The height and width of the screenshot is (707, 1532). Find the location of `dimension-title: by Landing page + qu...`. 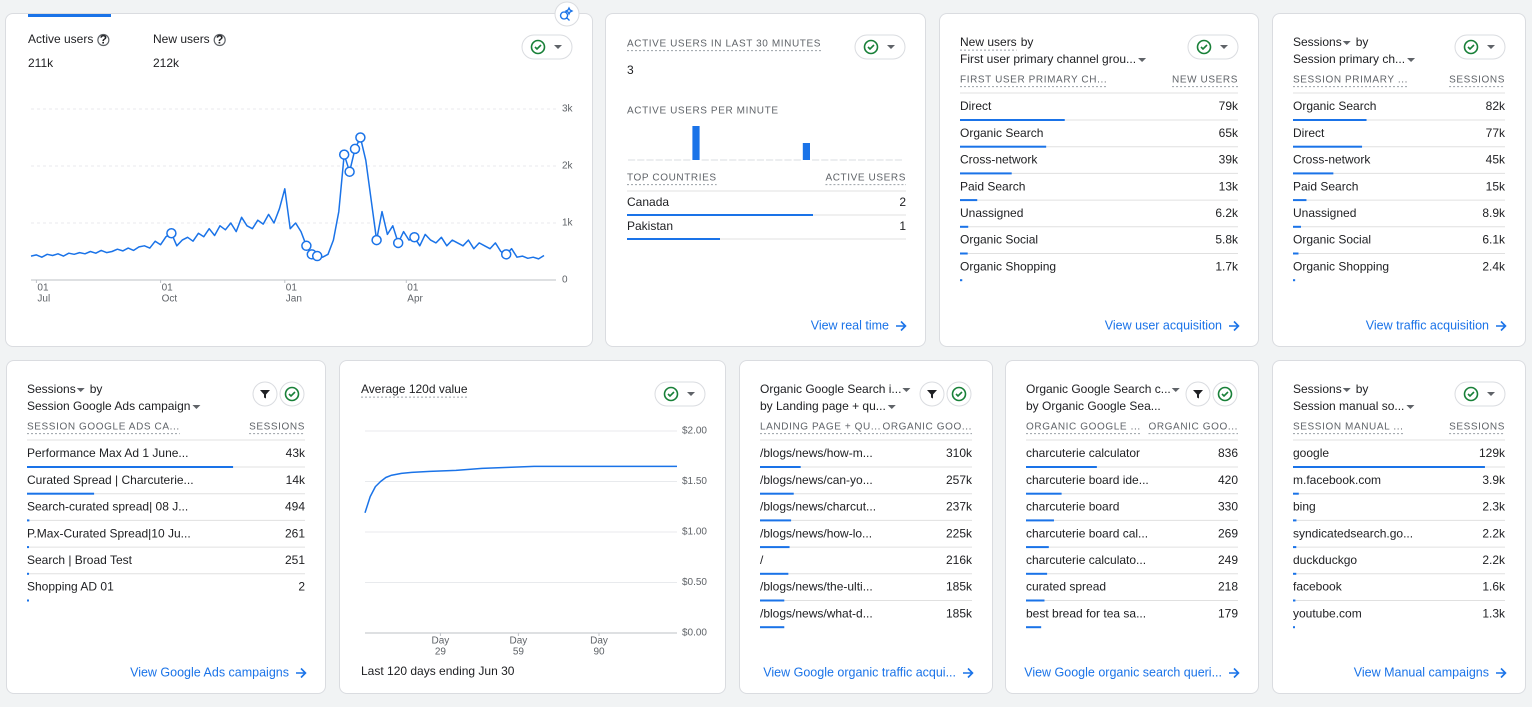

dimension-title: by Landing page + qu... is located at coordinates (823, 406).